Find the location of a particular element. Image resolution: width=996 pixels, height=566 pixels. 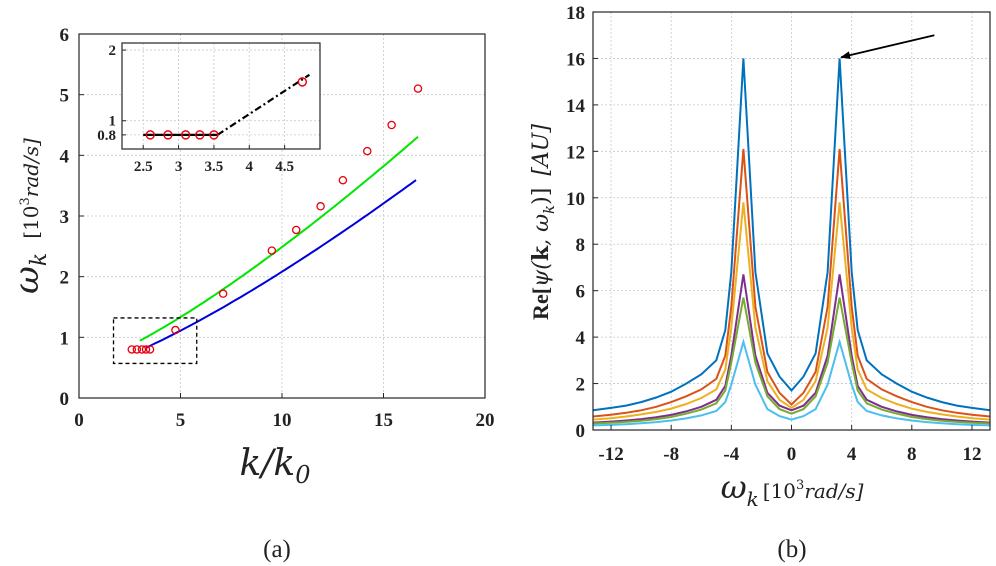

panel-b-y-tick-label: 12 is located at coordinates (575, 152).